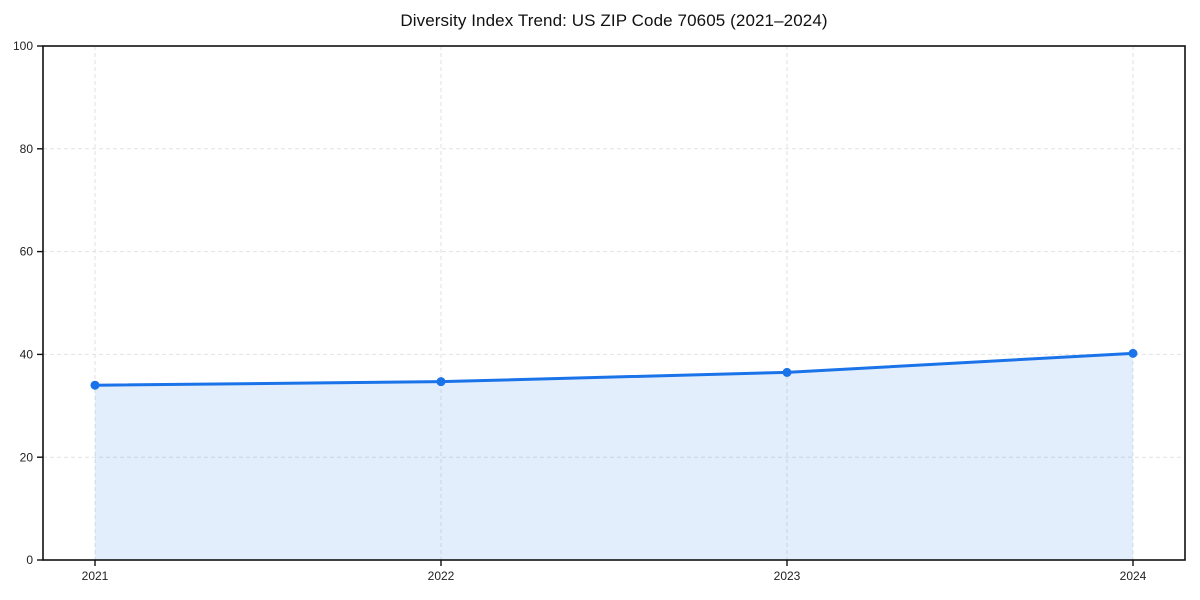 This screenshot has height=600, width=1200. Describe the element at coordinates (27, 252) in the screenshot. I see `y-tick-label: 60` at that location.